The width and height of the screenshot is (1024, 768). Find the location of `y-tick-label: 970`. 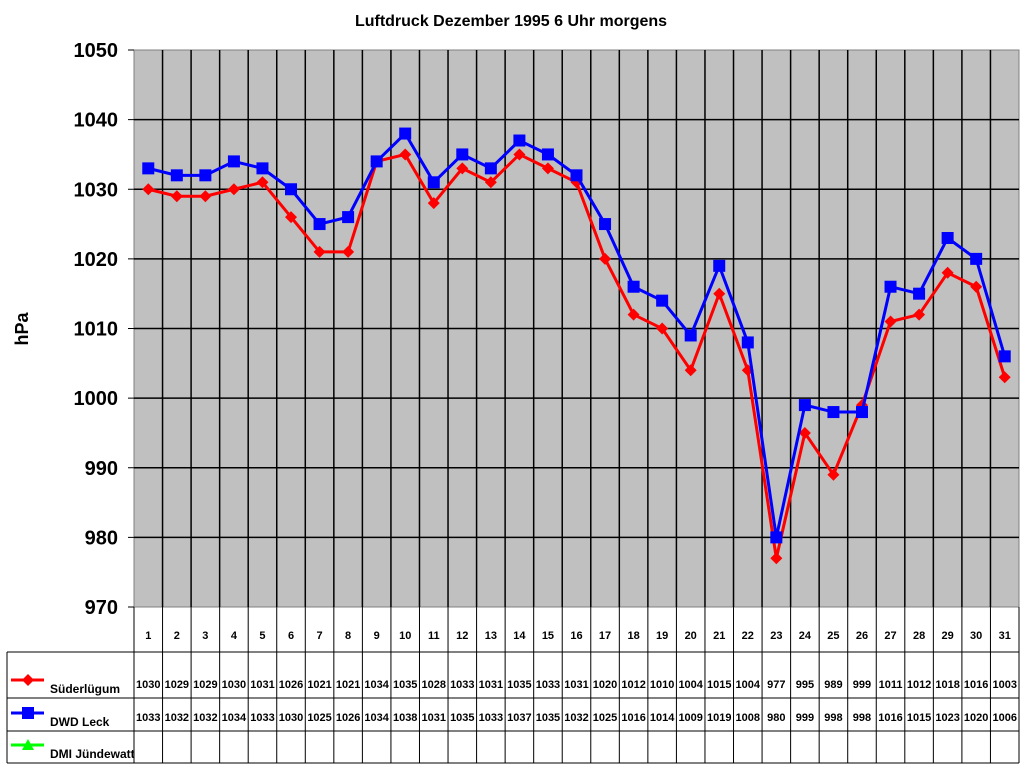

y-tick-label: 970 is located at coordinates (101, 608).